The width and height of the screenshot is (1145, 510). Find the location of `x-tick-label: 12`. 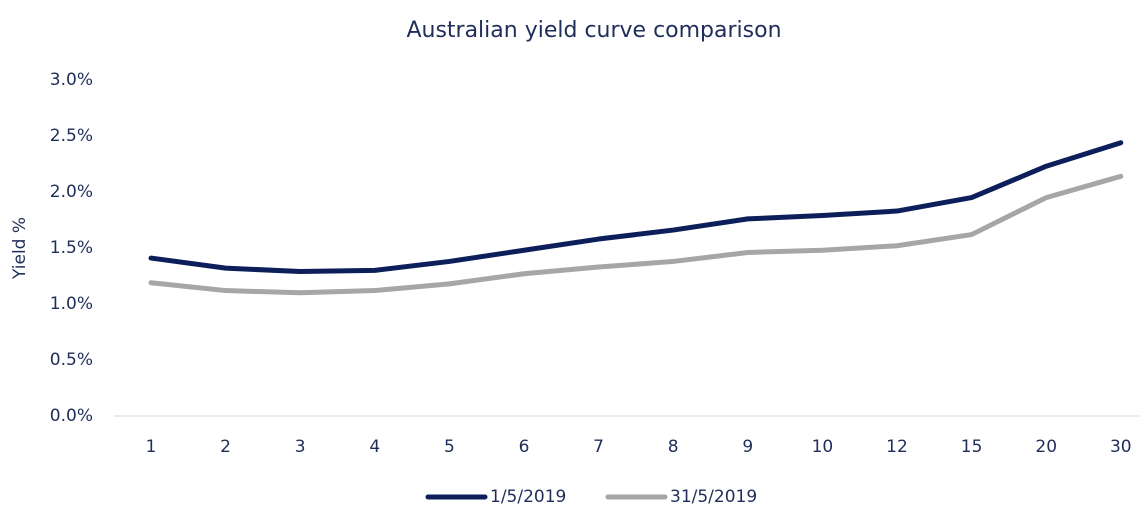

x-tick-label: 12 is located at coordinates (897, 447).